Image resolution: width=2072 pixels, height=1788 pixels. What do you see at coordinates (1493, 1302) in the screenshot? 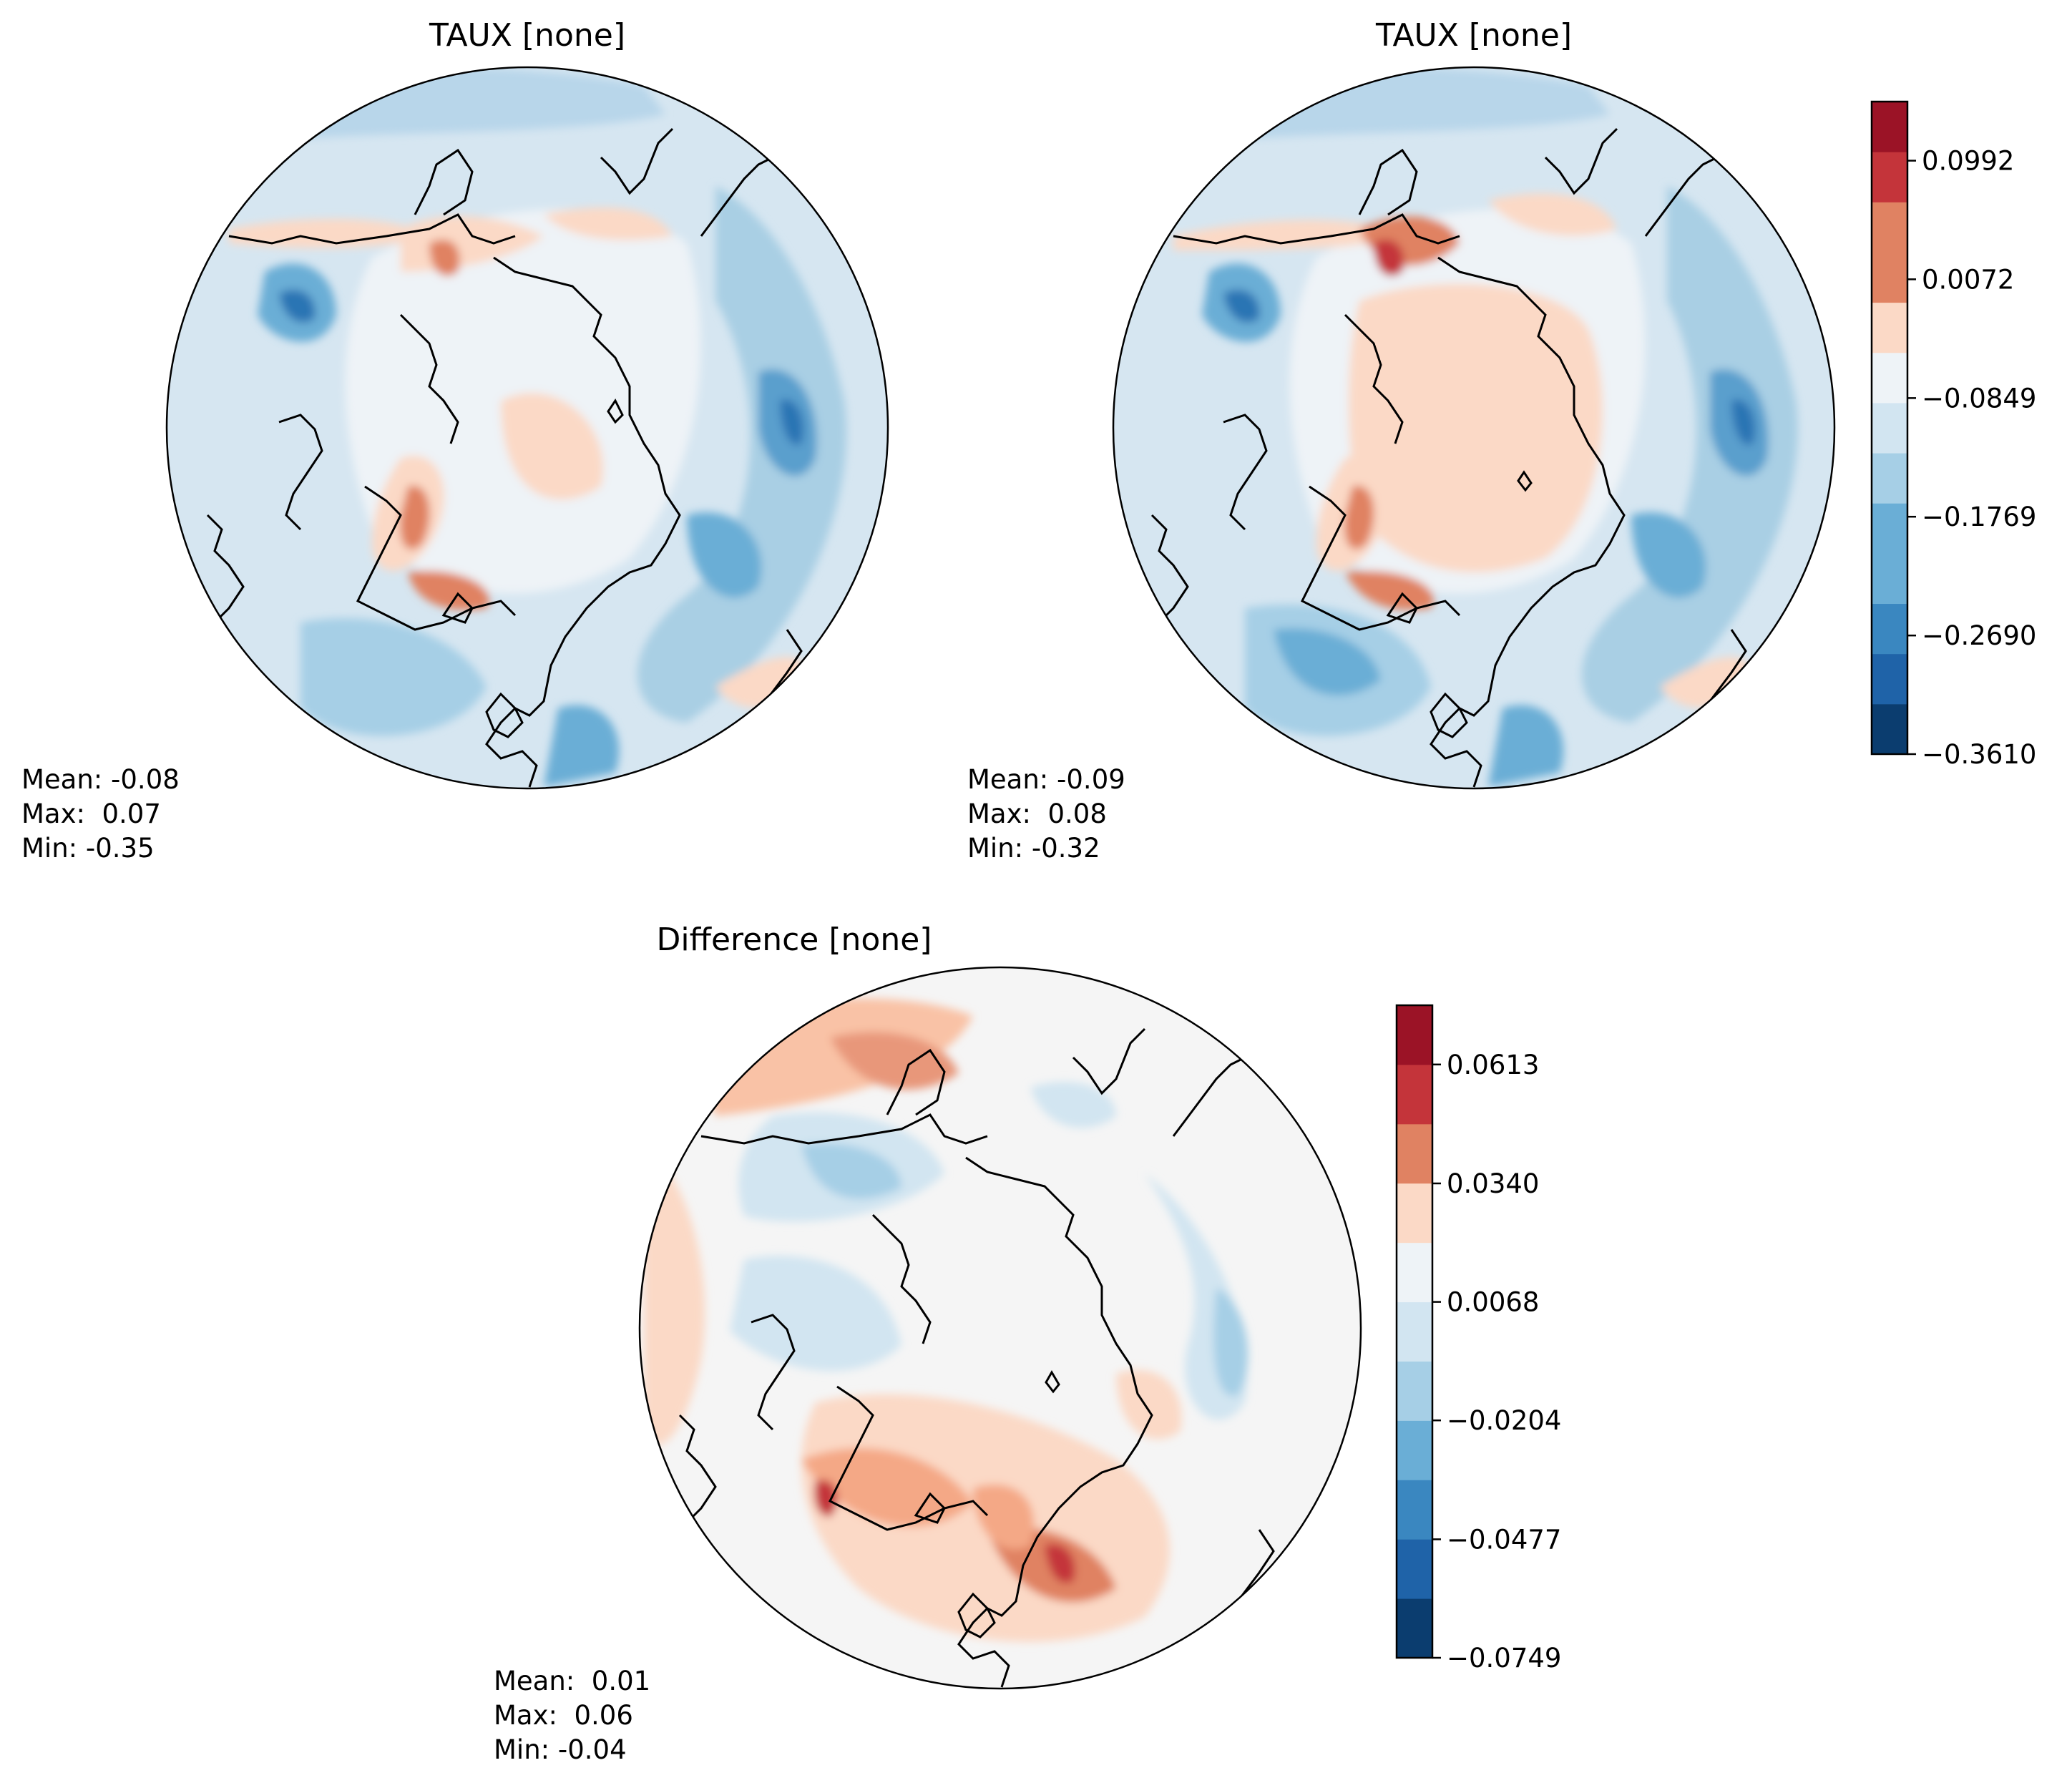
I see `colorbar-tick-label: 0.0068` at bounding box center [1493, 1302].